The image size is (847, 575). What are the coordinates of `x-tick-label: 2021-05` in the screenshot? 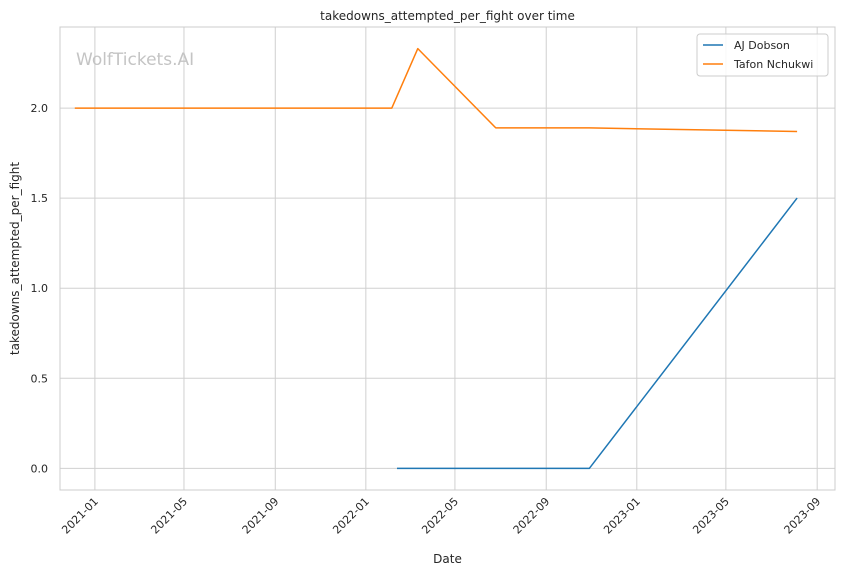 It's located at (169, 516).